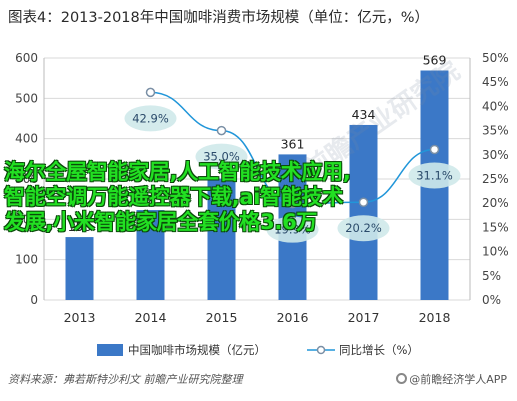  Describe the element at coordinates (495, 106) in the screenshot. I see `y-tick-label-right: 40%` at that location.